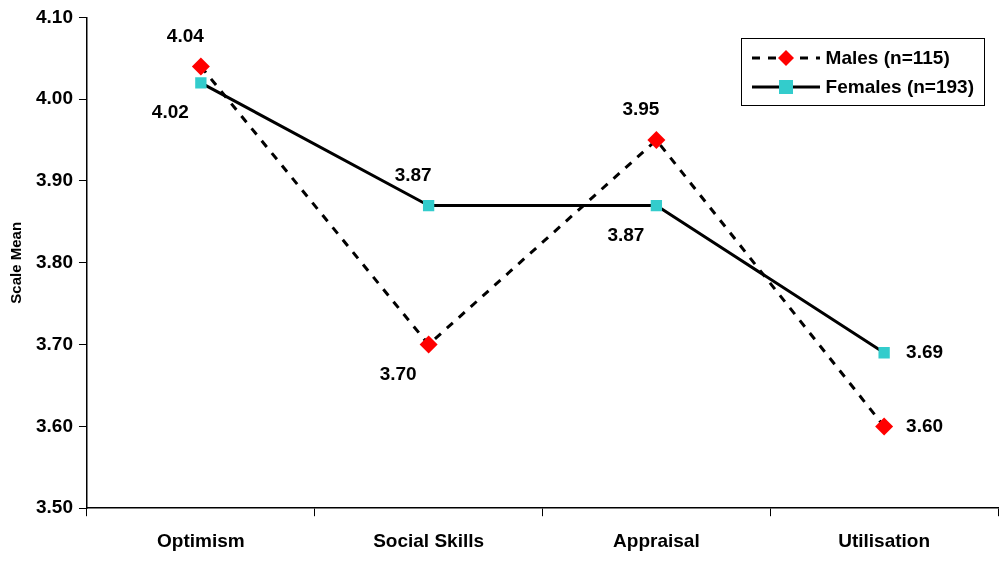 This screenshot has width=1007, height=567. What do you see at coordinates (54, 425) in the screenshot?
I see `y-tick-label: 3.60` at bounding box center [54, 425].